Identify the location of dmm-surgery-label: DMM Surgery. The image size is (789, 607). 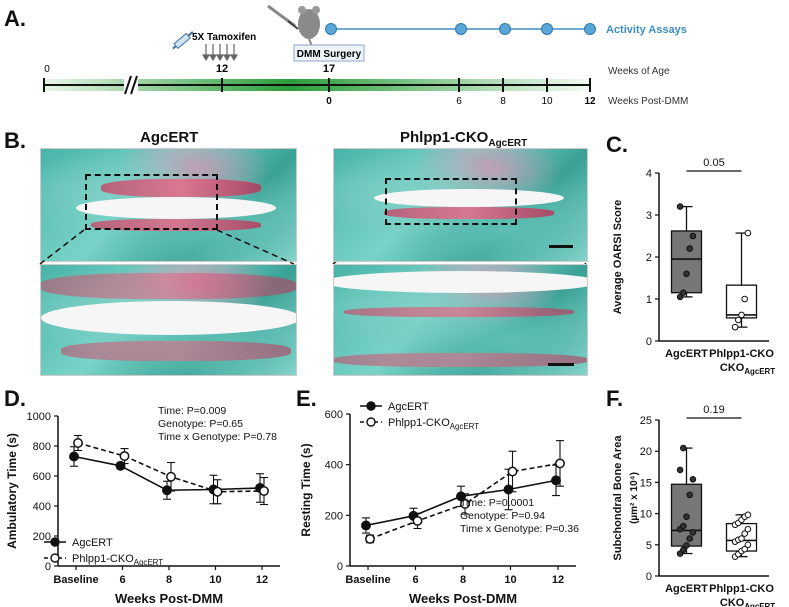
(329, 54).